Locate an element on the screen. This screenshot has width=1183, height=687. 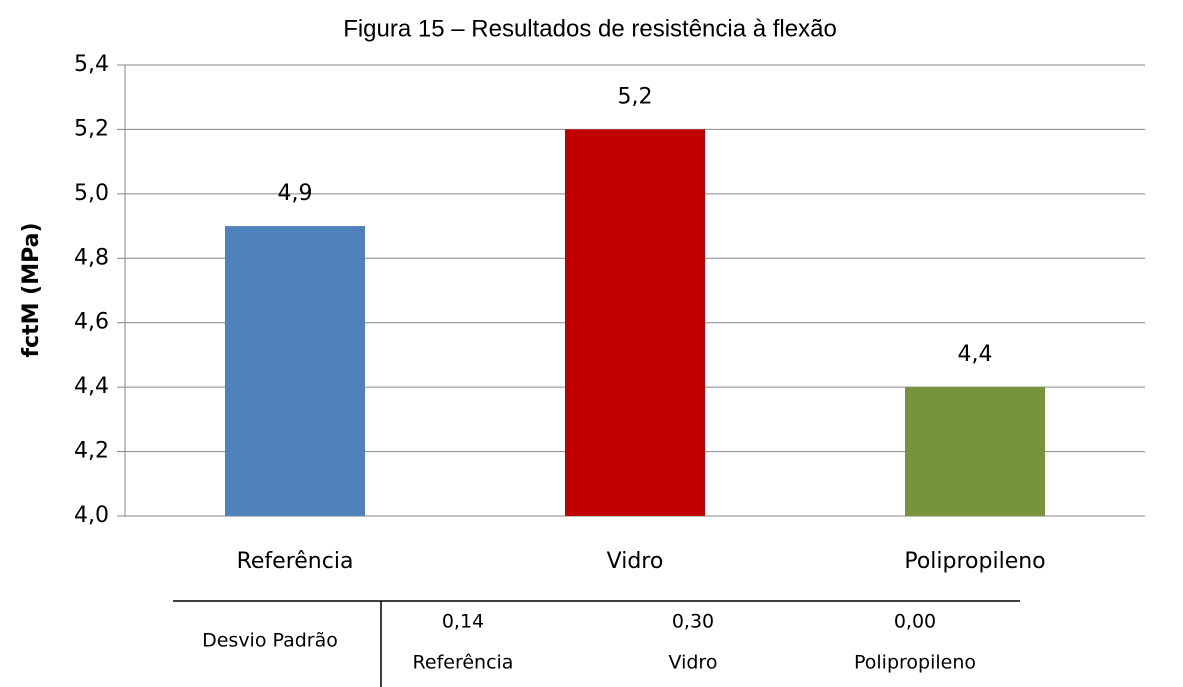
table-row-label: Desvio Padrão is located at coordinates (270, 641).